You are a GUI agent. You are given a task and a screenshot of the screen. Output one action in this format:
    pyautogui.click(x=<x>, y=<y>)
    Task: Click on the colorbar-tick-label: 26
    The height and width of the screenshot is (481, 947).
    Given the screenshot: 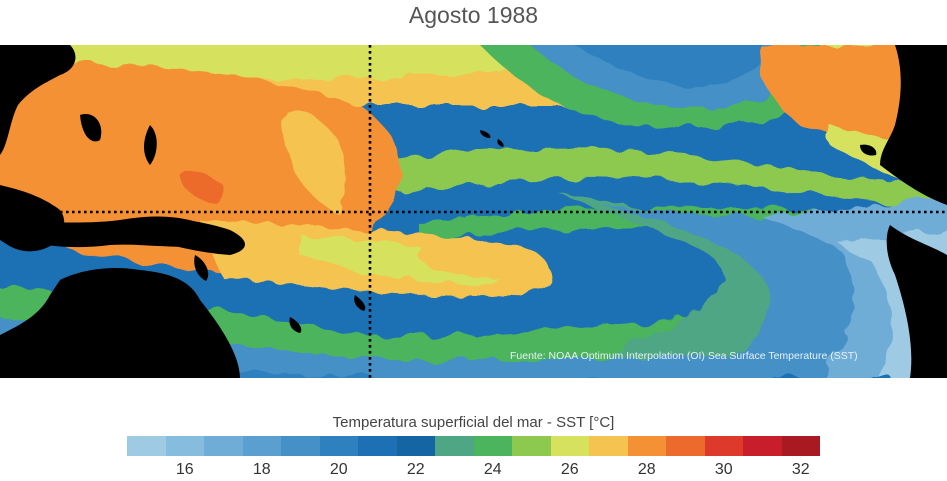 What is the action you would take?
    pyautogui.click(x=569, y=469)
    